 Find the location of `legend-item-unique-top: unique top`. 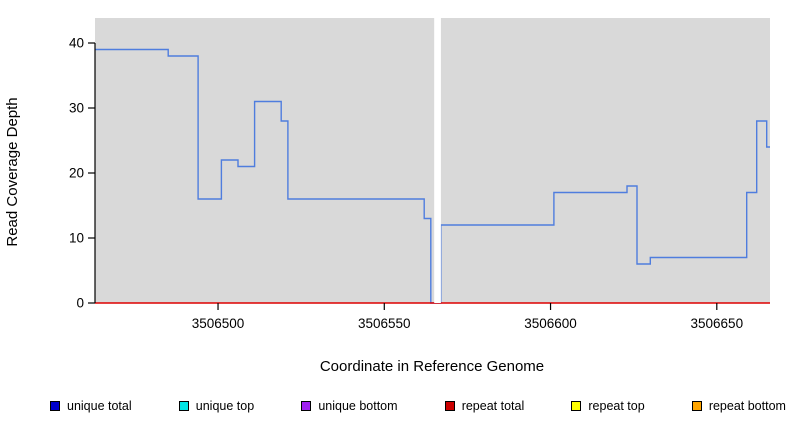

legend-item-unique-top: unique top is located at coordinates (216, 406).